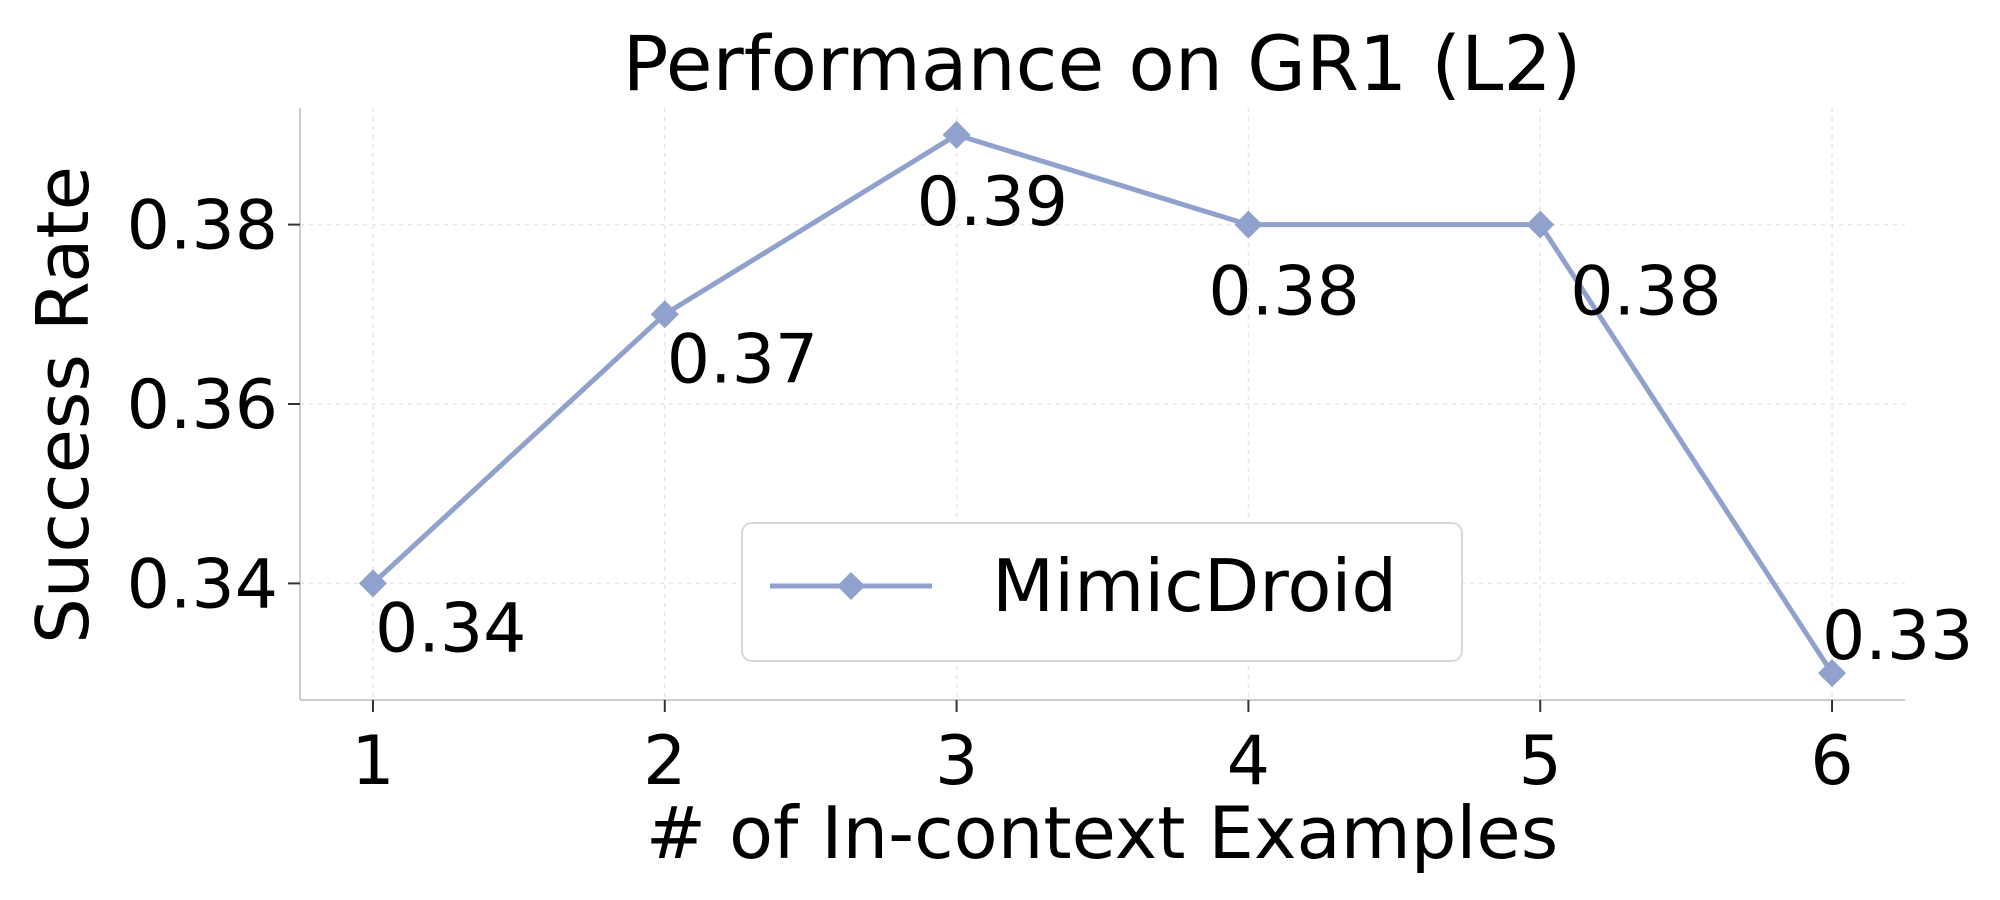 The width and height of the screenshot is (2000, 900). What do you see at coordinates (1102, 833) in the screenshot?
I see `x-axis-title: # of In-context Examples` at bounding box center [1102, 833].